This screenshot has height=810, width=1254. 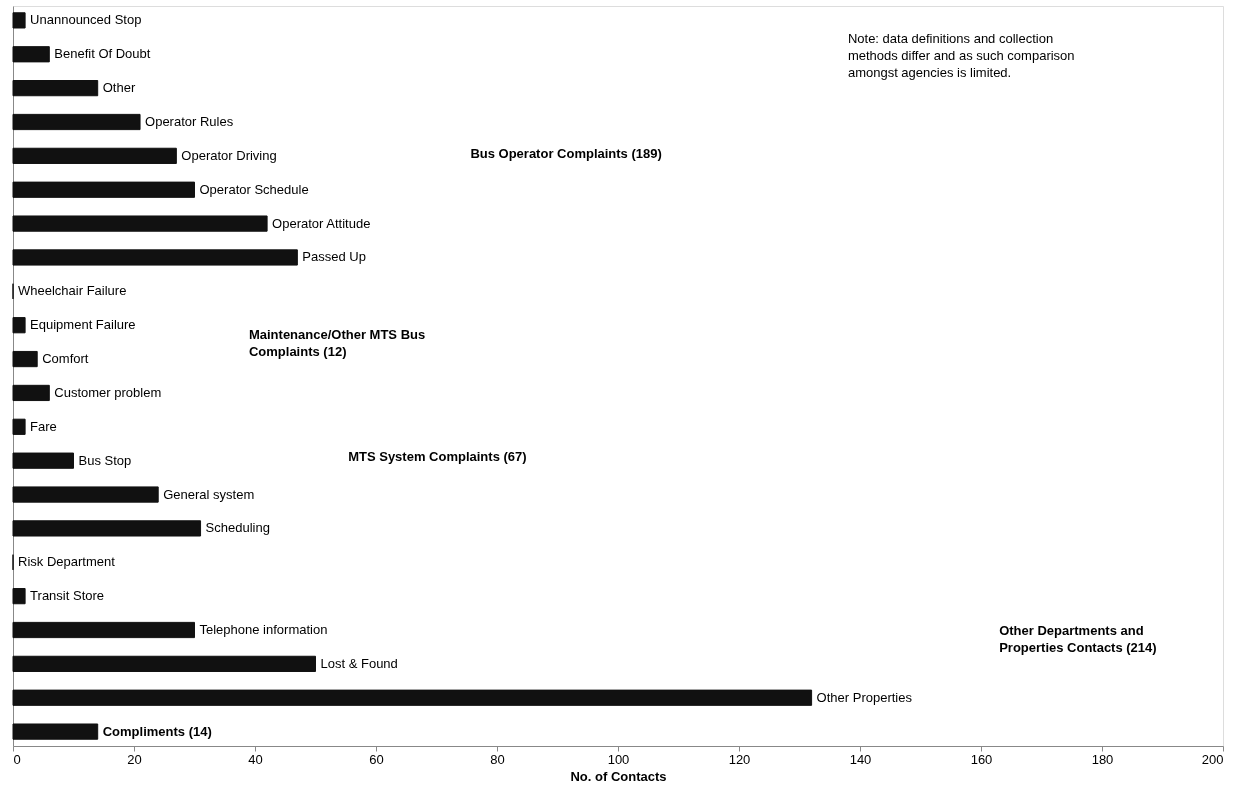 What do you see at coordinates (1102, 759) in the screenshot?
I see `x-tick-label: 180` at bounding box center [1102, 759].